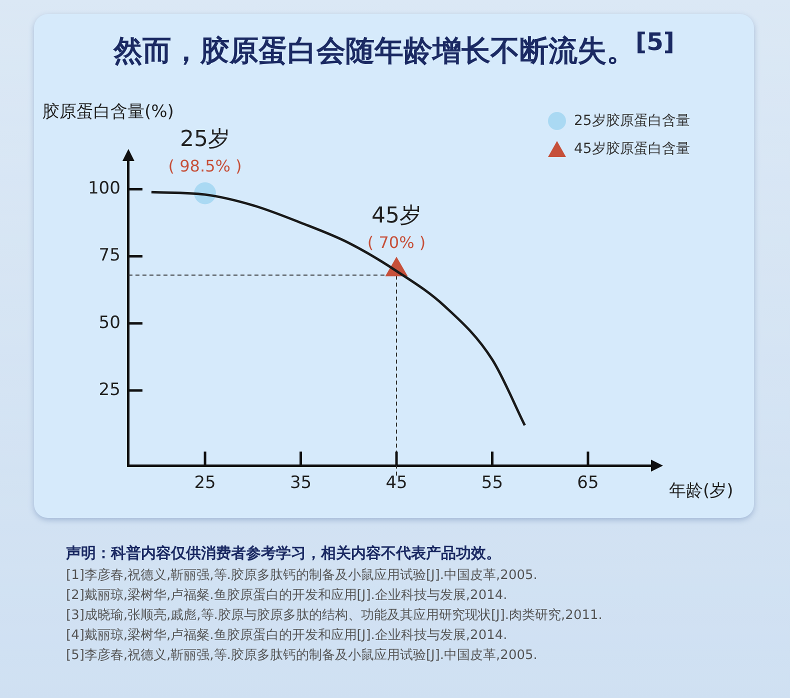 Image resolution: width=790 pixels, height=698 pixels. Describe the element at coordinates (104, 188) in the screenshot. I see `y-tick-label: 100` at that location.